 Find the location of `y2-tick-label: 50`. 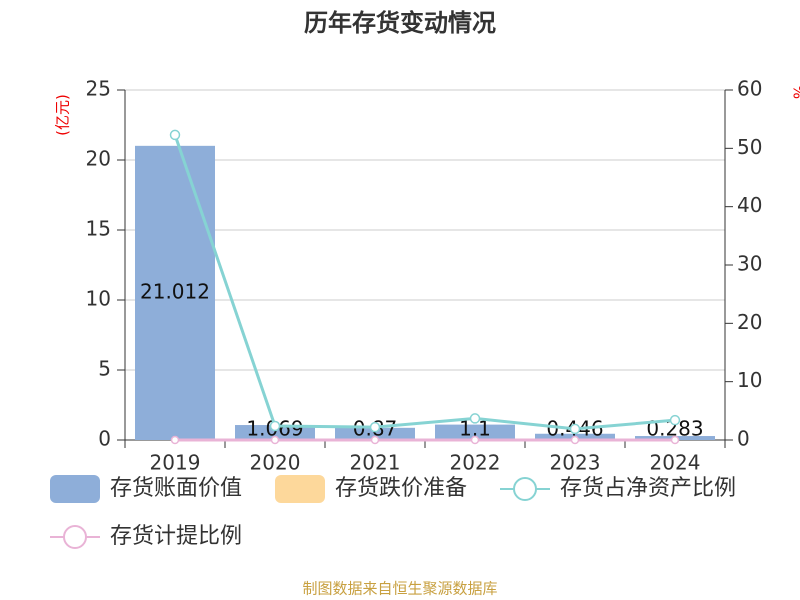

y2-tick-label: 50 is located at coordinates (749, 147).